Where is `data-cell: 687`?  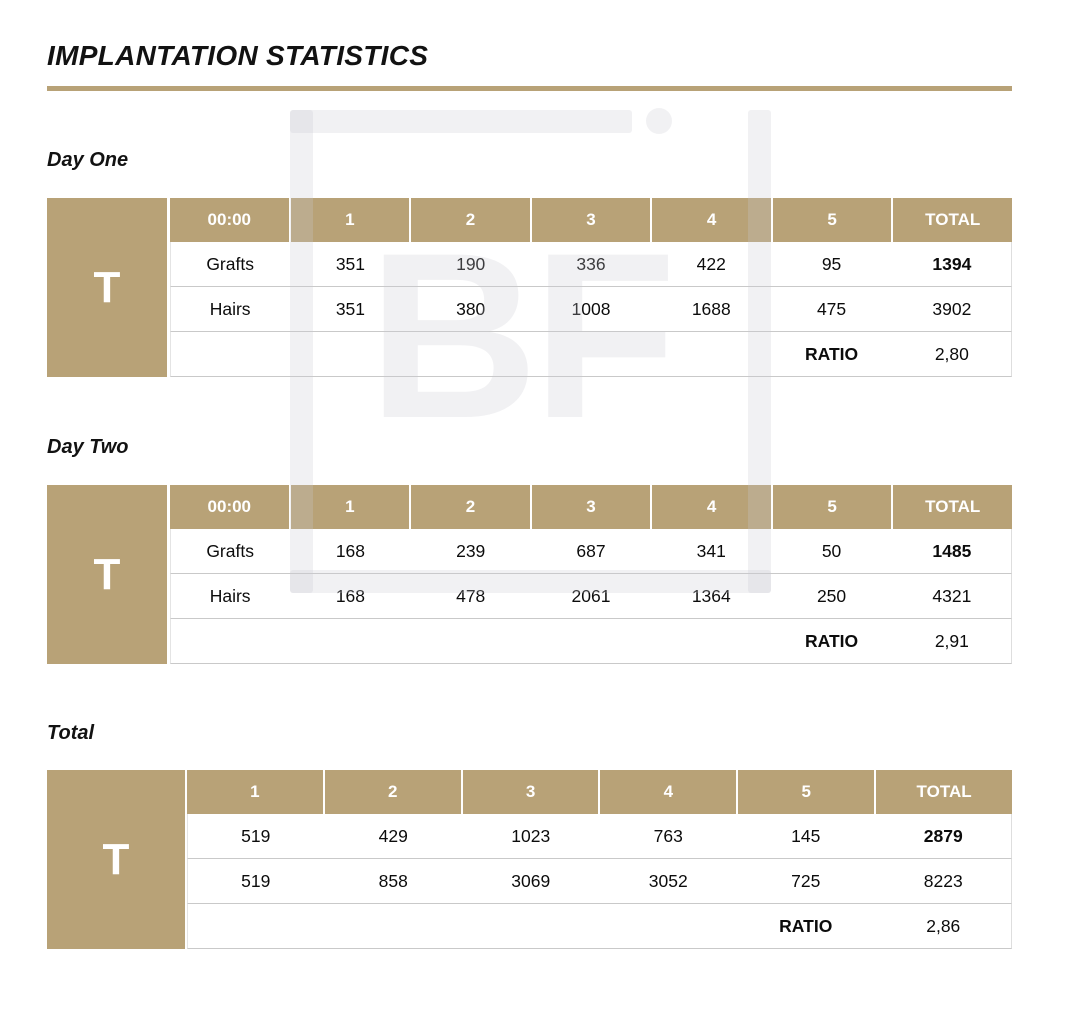 data-cell: 687 is located at coordinates (591, 550).